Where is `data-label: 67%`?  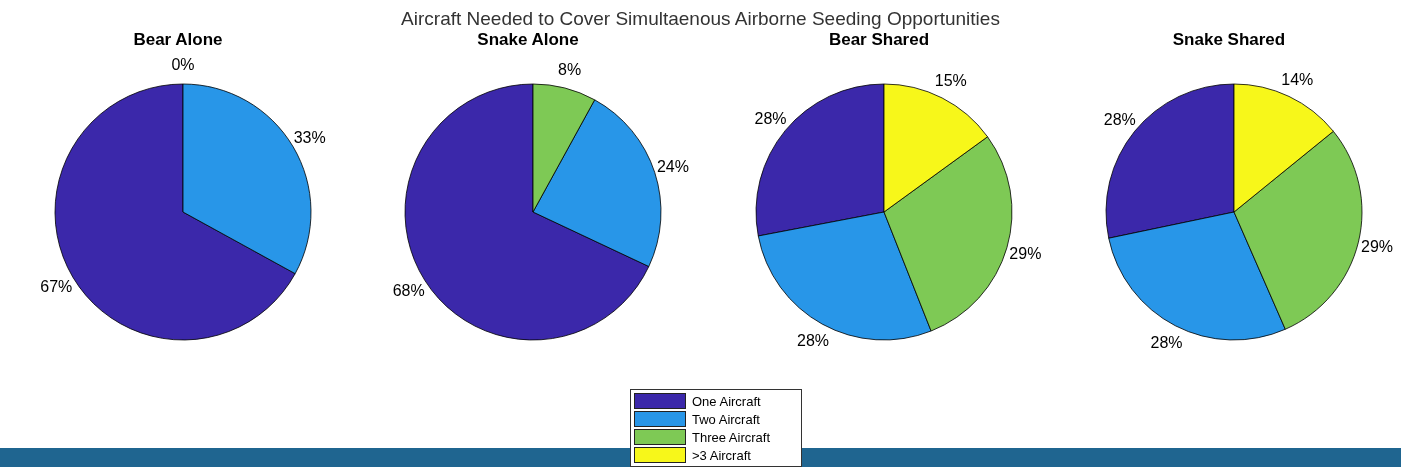 data-label: 67% is located at coordinates (56, 287).